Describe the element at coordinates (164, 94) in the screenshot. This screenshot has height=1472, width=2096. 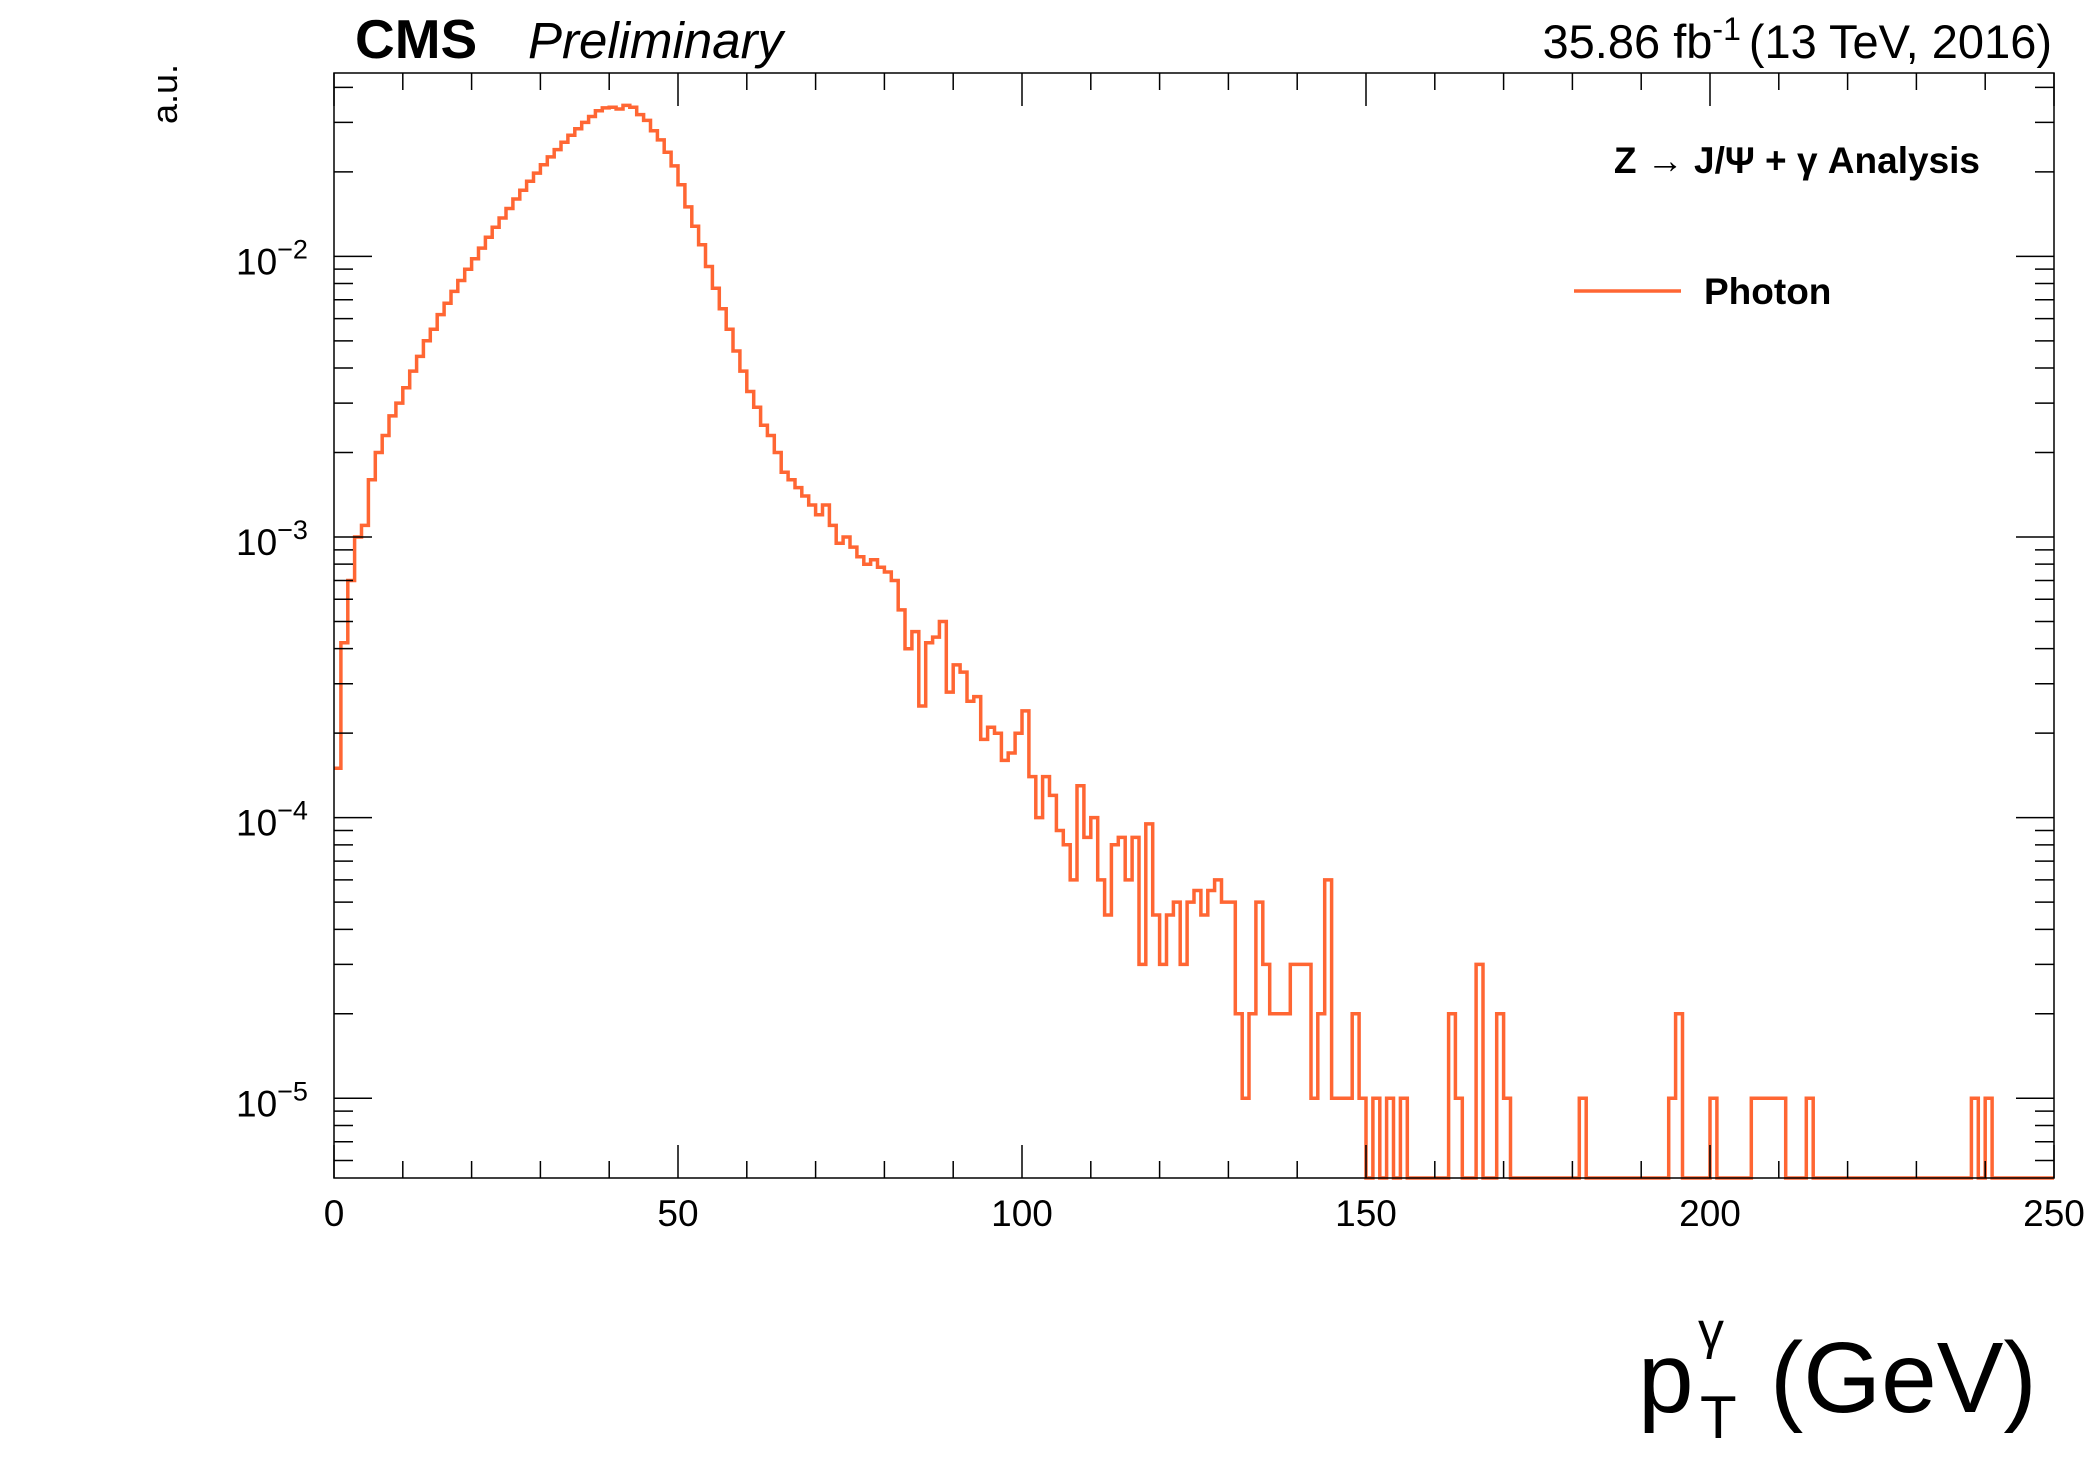
I see `y-axis-label: a.u.` at that location.